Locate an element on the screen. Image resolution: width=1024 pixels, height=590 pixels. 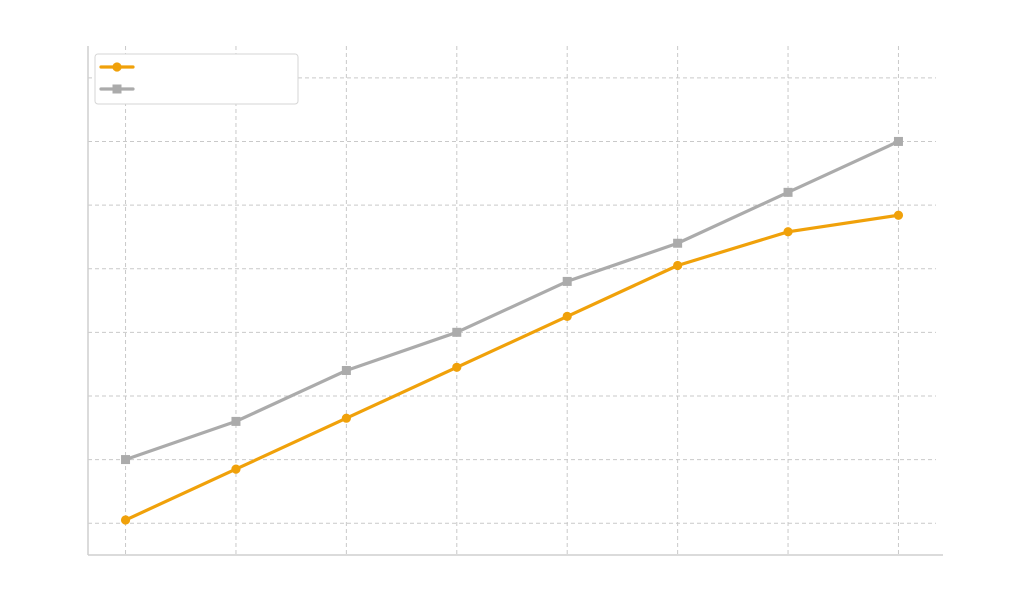
legend is located at coordinates (196, 79).